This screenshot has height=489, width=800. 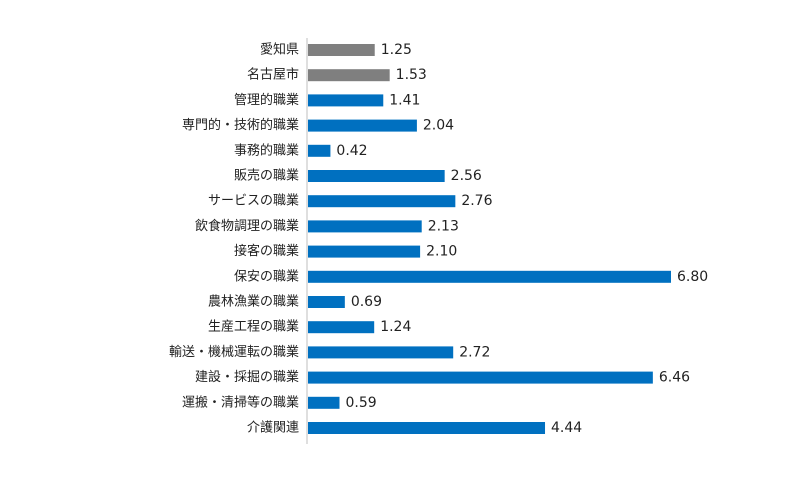 I want to click on data-label: 0.69, so click(x=366, y=302).